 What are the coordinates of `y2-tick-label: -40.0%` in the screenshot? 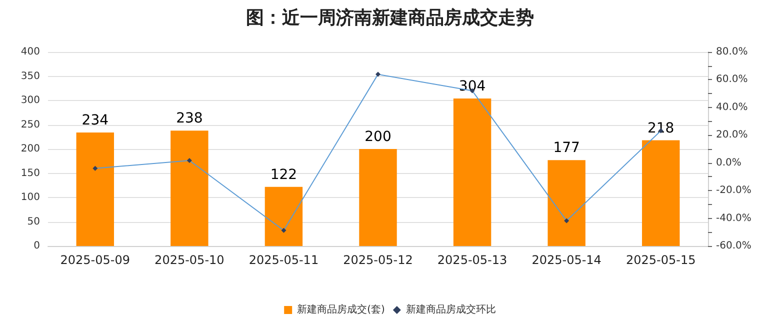 It's located at (734, 218).